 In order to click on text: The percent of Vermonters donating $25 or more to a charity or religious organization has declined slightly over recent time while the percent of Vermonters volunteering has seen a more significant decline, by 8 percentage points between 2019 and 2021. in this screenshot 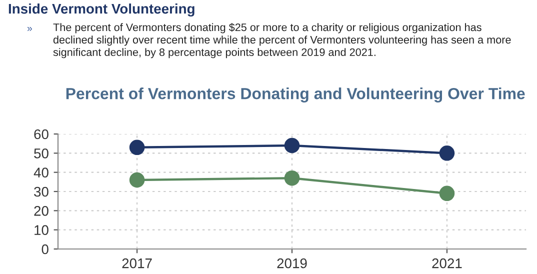, I will do `click(282, 40)`.